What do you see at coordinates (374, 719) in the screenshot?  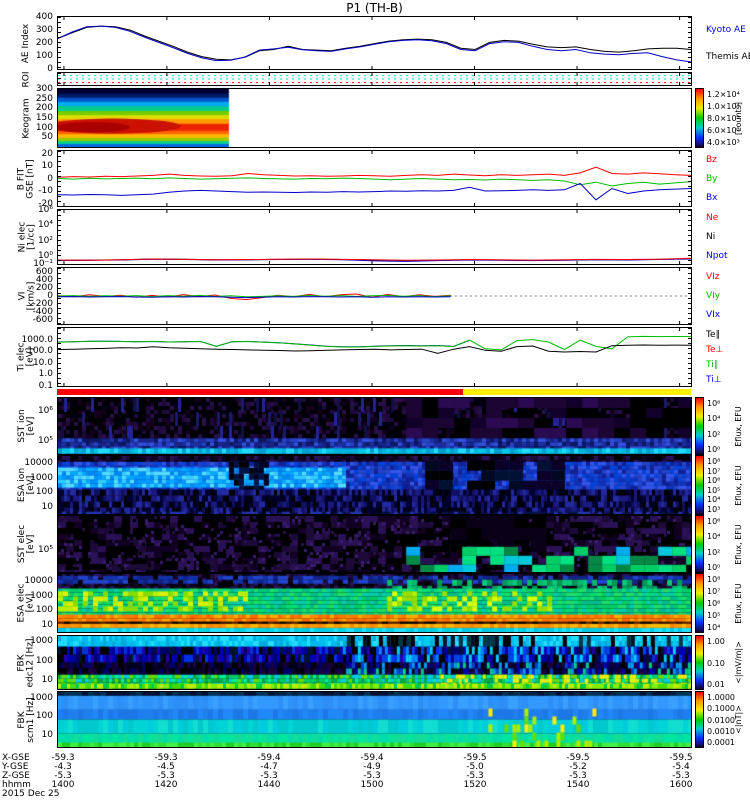 I see `panel-fbk_b` at bounding box center [374, 719].